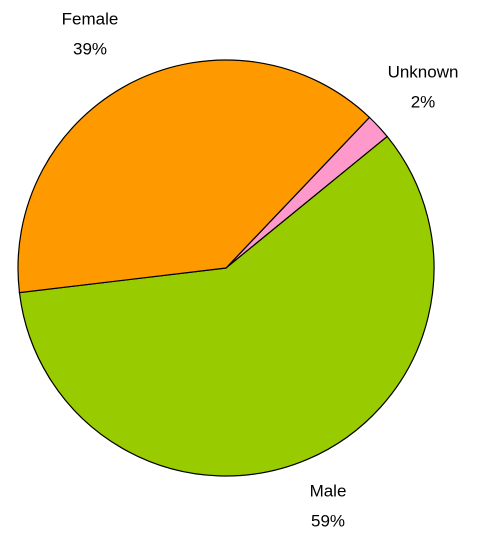 The width and height of the screenshot is (493, 537). I want to click on slice-value-label: 59%, so click(328, 520).